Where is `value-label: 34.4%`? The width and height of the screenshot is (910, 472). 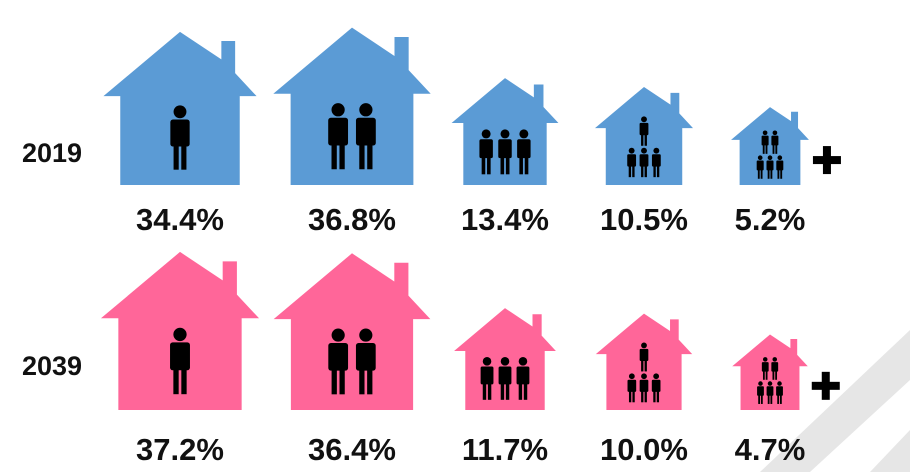 value-label: 34.4% is located at coordinates (180, 219).